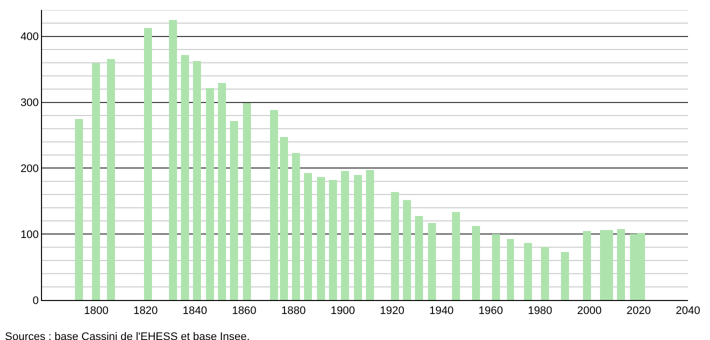 Image resolution: width=710 pixels, height=340 pixels. I want to click on x-tick-label: 2000, so click(589, 311).